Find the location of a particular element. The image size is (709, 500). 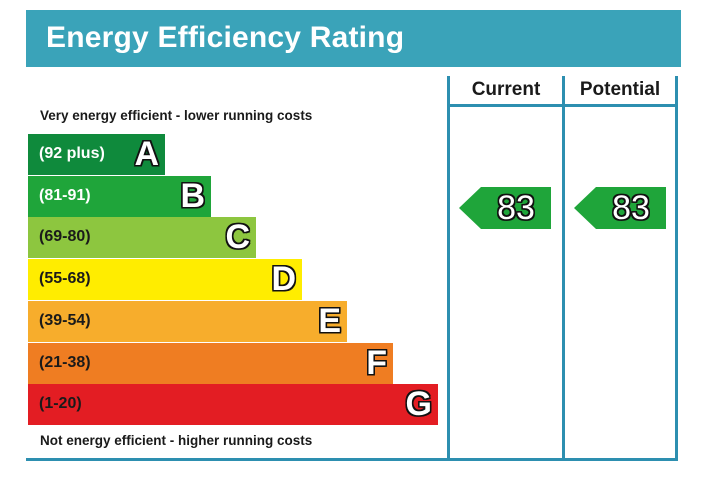

frame-header-divider is located at coordinates (562, 105).